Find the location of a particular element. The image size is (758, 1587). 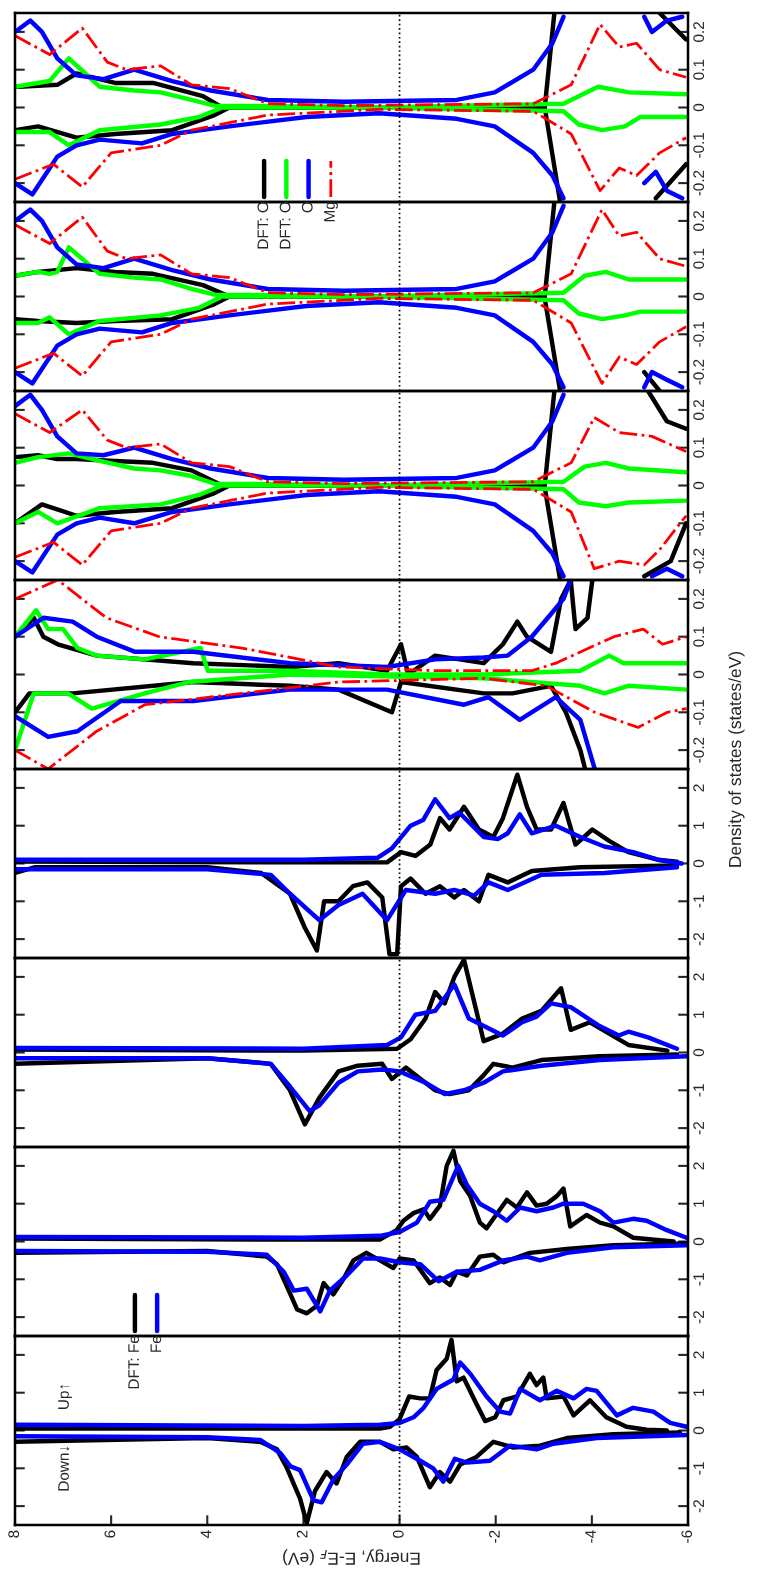

x-tick-label: 8 is located at coordinates (14, 1534).